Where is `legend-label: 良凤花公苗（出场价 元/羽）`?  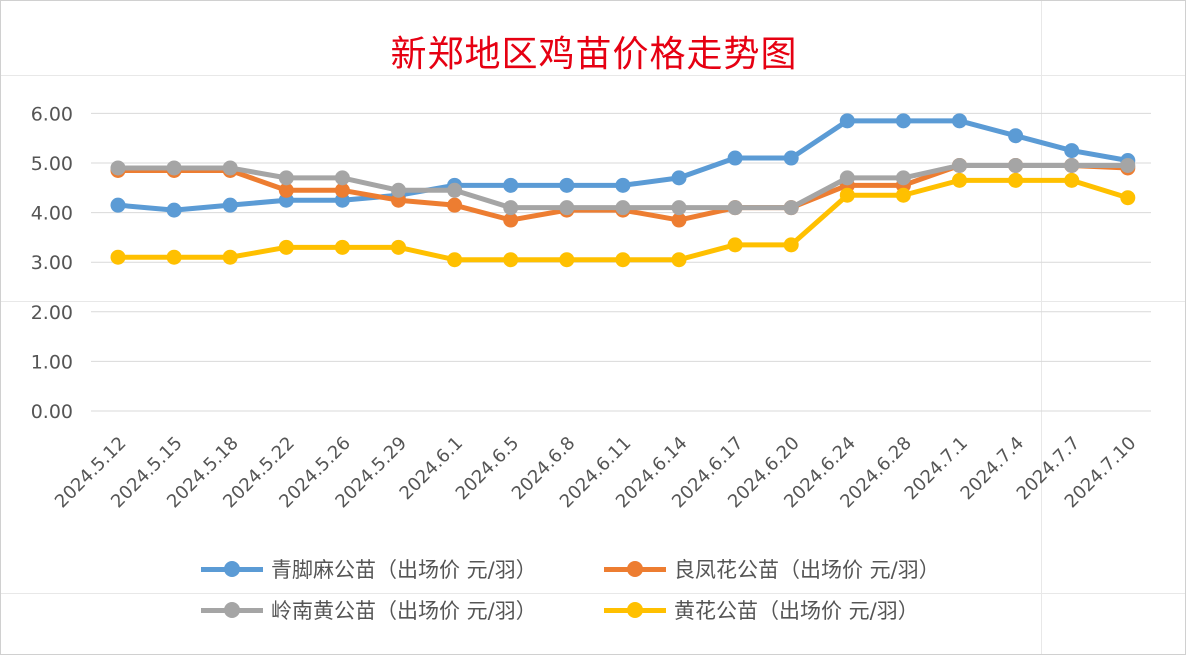
legend-label: 良凤花公苗（出场价 元/羽） is located at coordinates (807, 570).